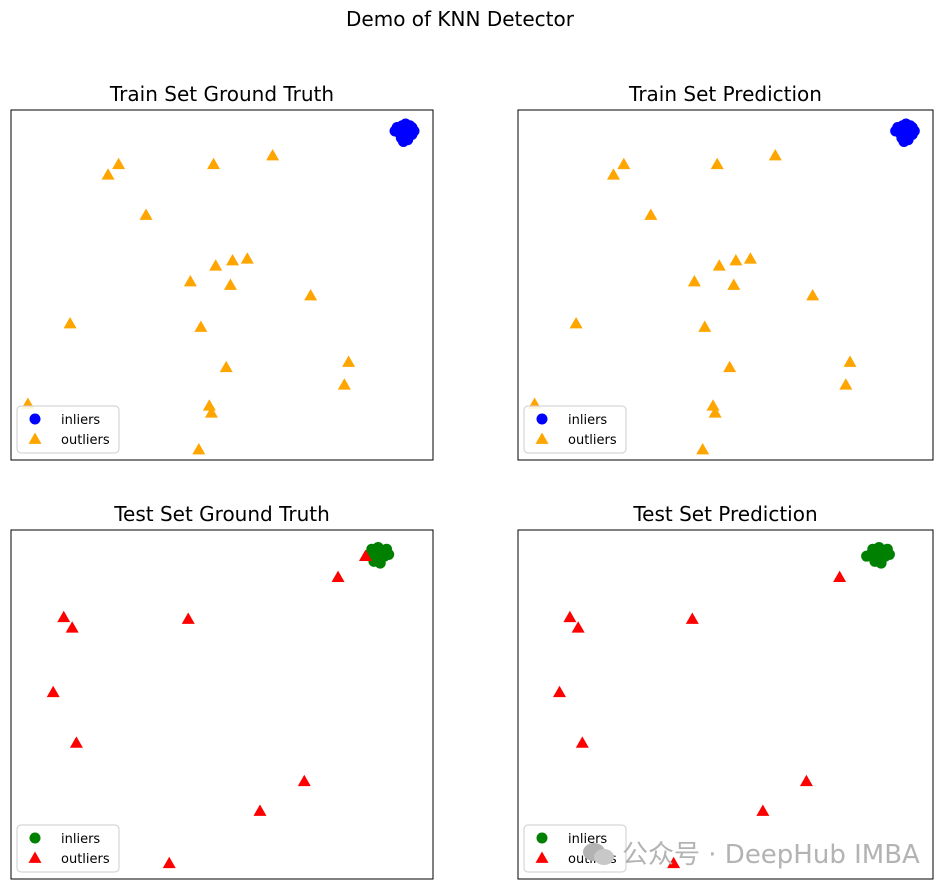 The width and height of the screenshot is (950, 890). What do you see at coordinates (725, 94) in the screenshot?
I see `subplot-title: Train Set Prediction` at bounding box center [725, 94].